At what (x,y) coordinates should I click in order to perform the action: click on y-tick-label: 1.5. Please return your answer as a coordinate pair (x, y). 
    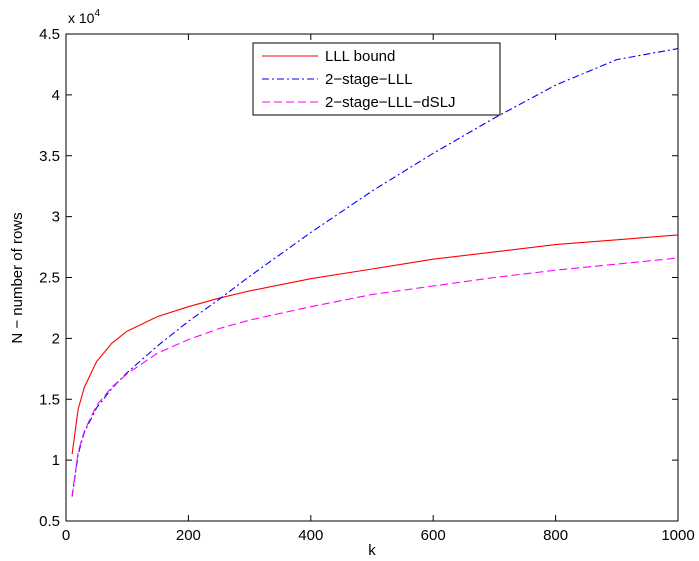
    Looking at the image, I should click on (49, 399).